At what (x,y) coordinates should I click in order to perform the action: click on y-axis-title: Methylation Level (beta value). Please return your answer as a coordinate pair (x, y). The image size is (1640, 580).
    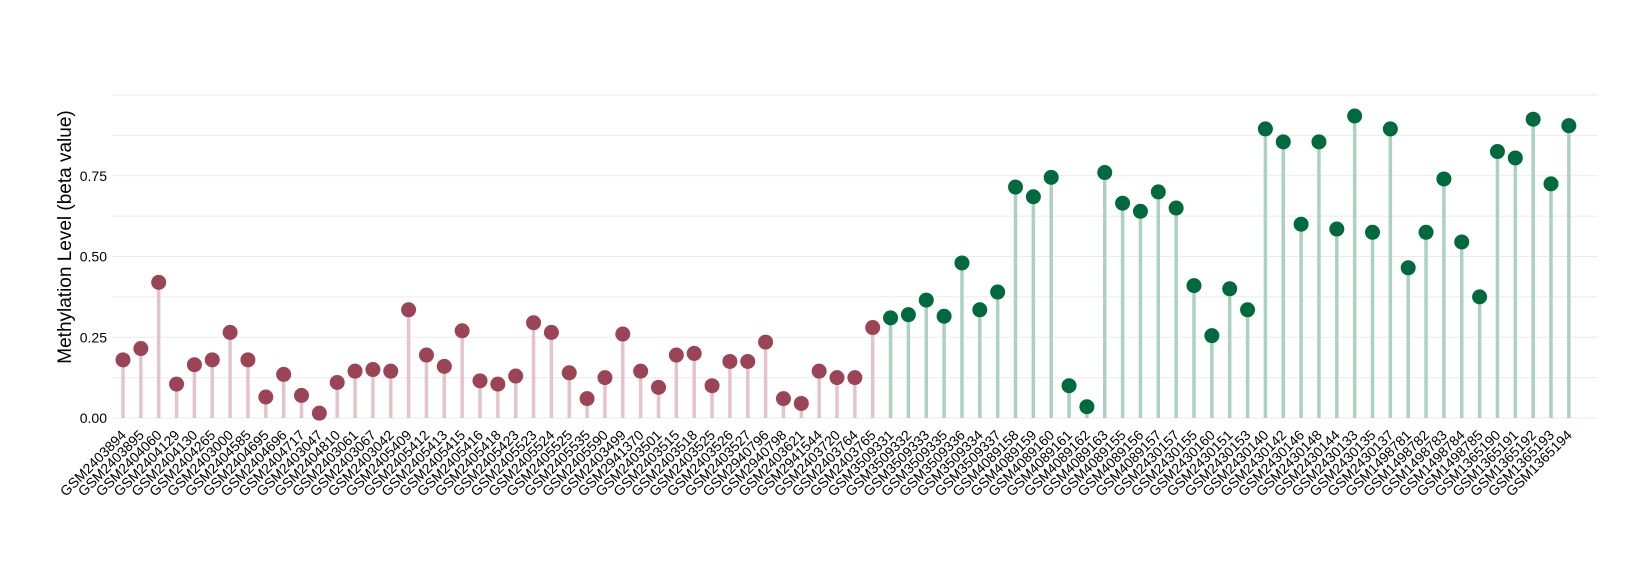
    Looking at the image, I should click on (65, 236).